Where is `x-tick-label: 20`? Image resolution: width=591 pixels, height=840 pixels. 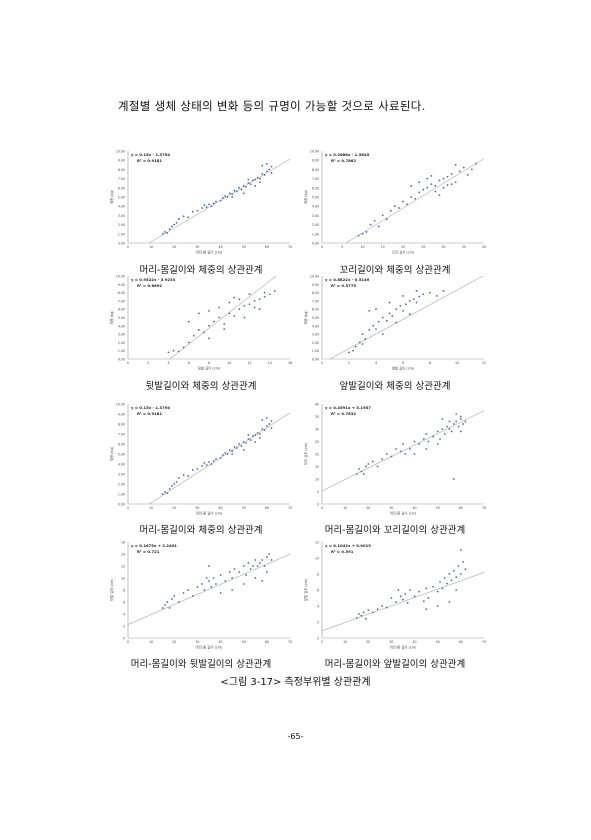 x-tick-label: 20 is located at coordinates (174, 247).